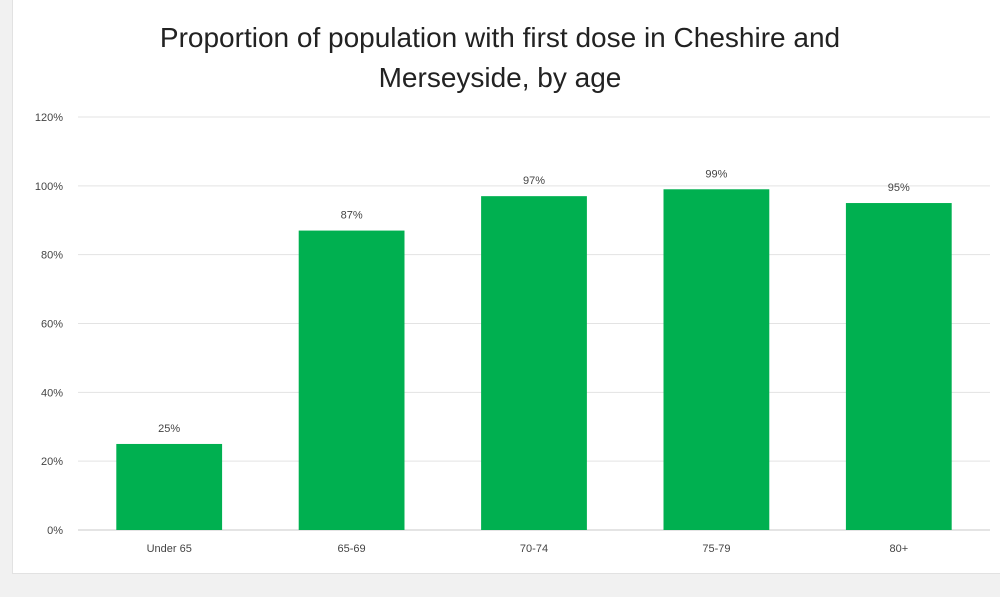  I want to click on y-tick-label: 40%, so click(52, 393).